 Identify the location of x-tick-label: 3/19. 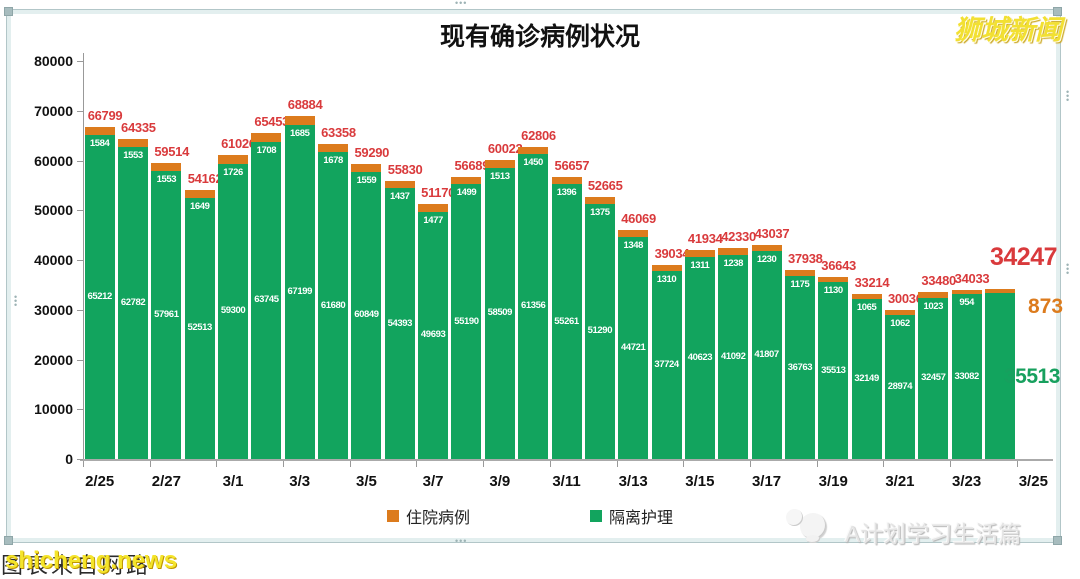
(833, 481).